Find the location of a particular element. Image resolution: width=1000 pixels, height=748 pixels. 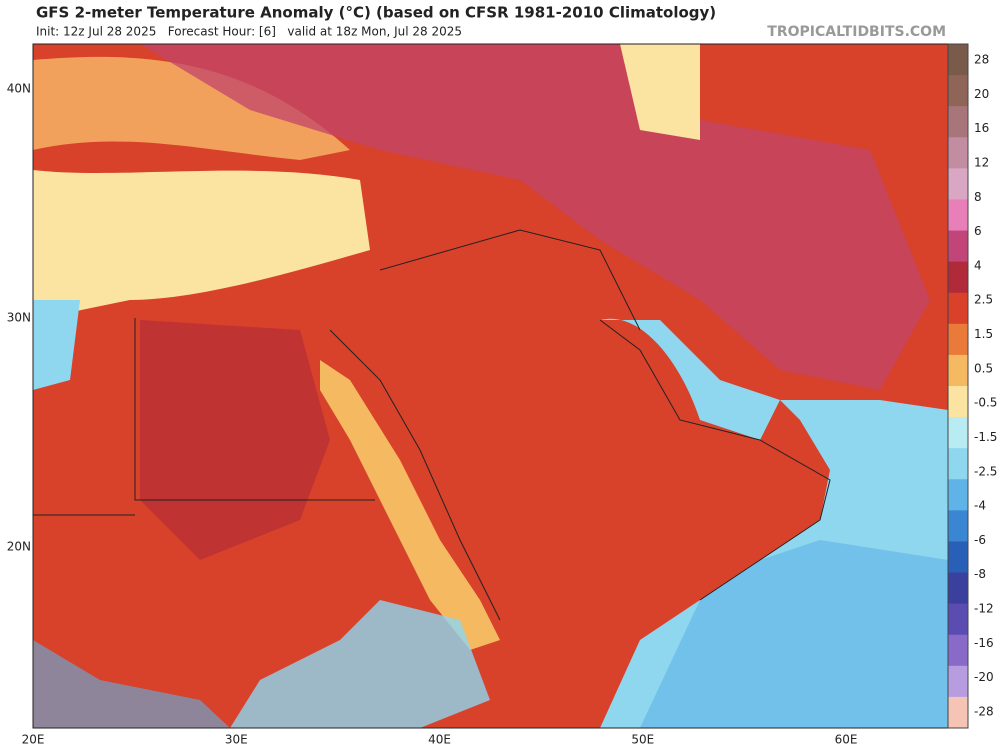

colorbar-label: -16 is located at coordinates (984, 643).